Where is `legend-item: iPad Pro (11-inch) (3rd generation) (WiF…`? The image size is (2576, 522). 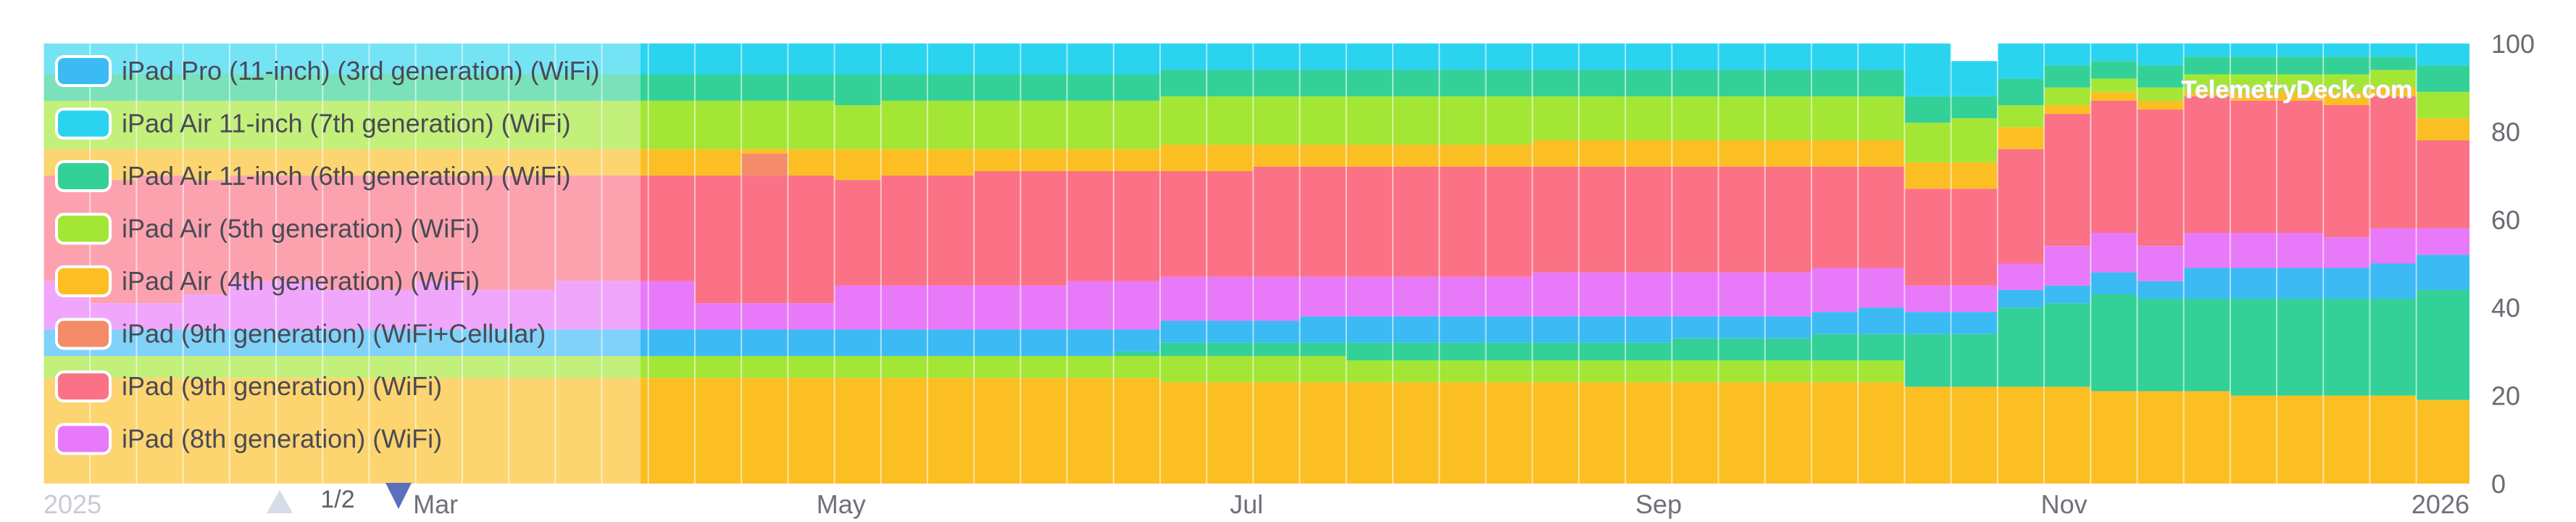
legend-item: iPad Pro (11-inch) (3rd generation) (WiF… is located at coordinates (327, 71).